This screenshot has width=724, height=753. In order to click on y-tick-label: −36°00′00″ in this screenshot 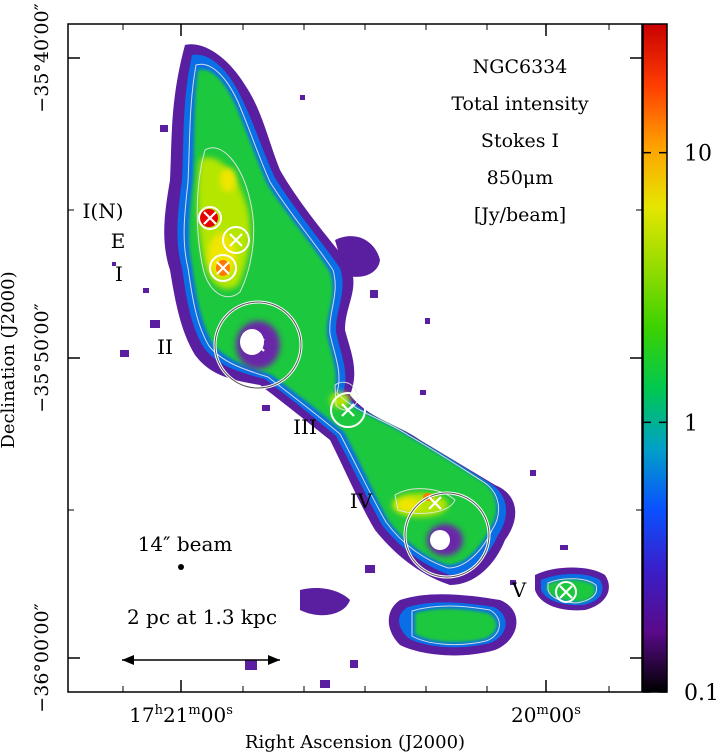, I will do `click(42, 657)`.